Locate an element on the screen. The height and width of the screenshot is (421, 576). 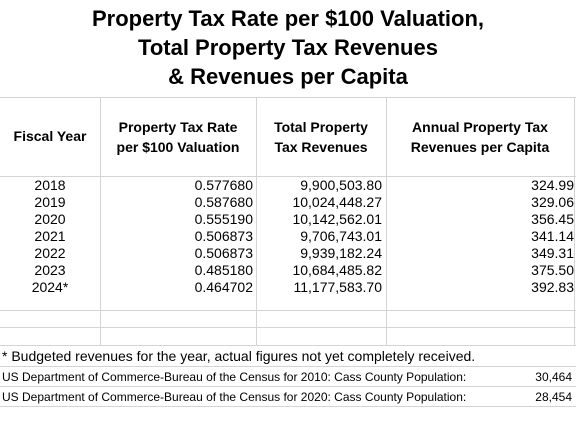
header-fiscal-year: Fiscal Year is located at coordinates (50, 136).